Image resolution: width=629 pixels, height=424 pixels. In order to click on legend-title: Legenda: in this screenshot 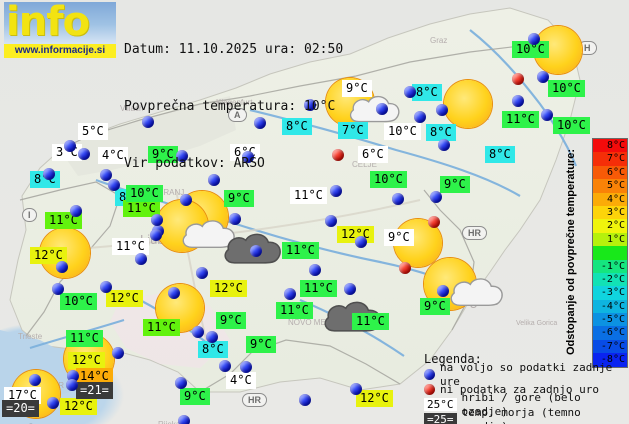, I will do `click(453, 359)`.